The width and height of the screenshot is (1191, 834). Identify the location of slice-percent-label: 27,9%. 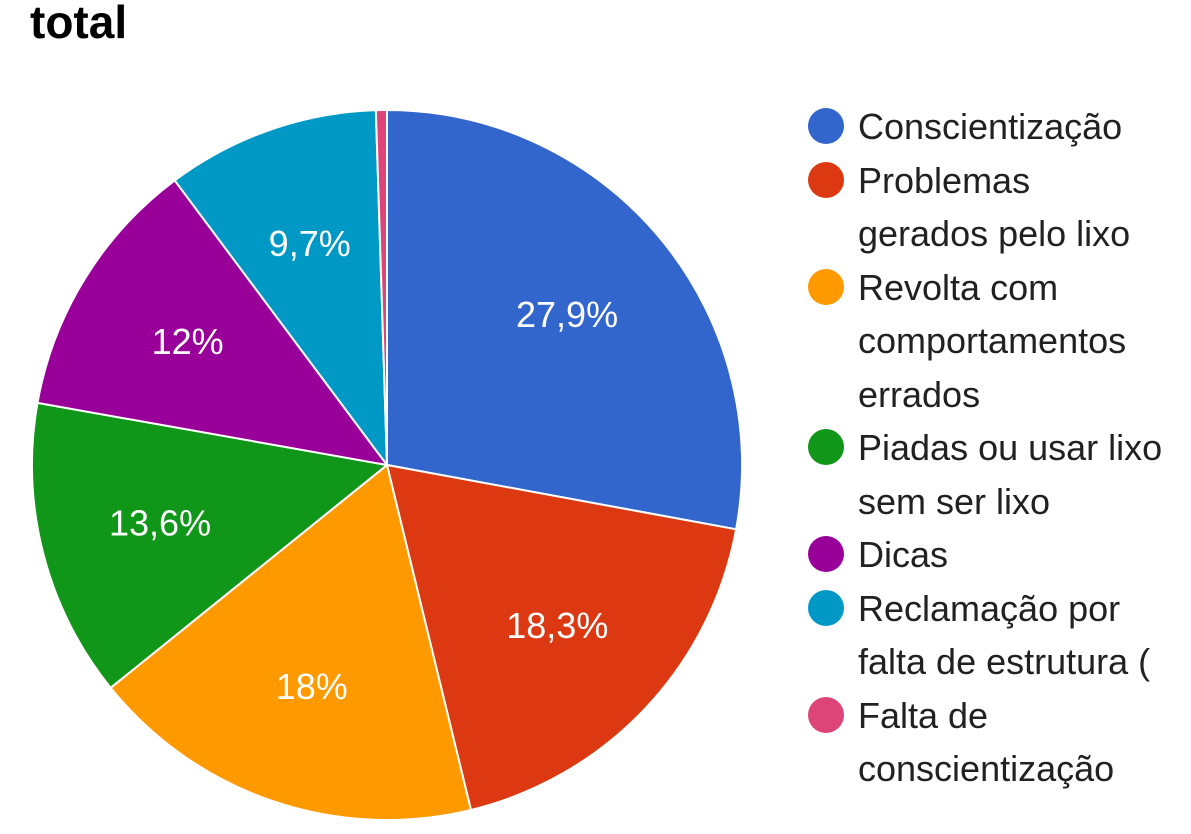
(567, 314).